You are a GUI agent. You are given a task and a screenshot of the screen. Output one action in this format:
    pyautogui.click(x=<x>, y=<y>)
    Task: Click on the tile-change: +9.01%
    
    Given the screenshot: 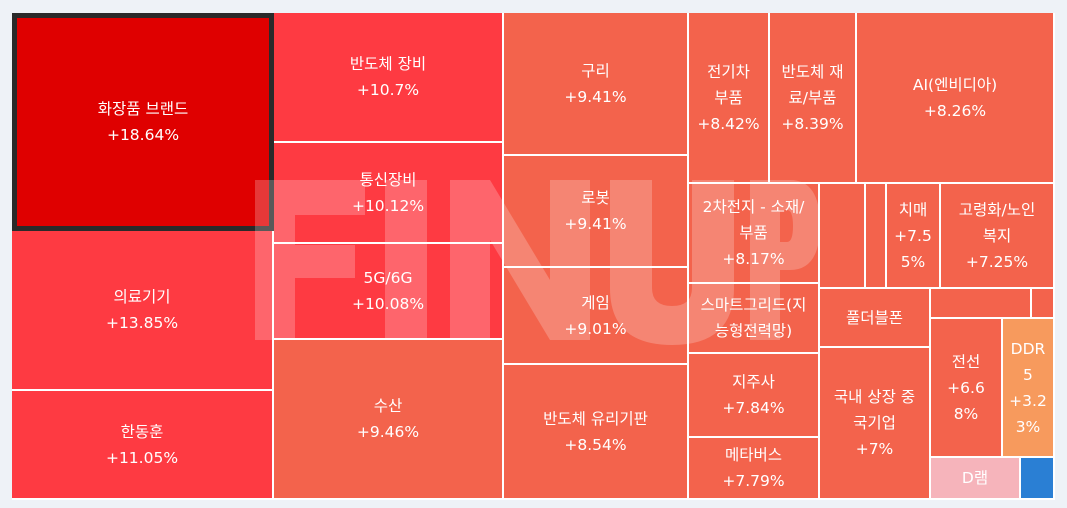 What is the action you would take?
    pyautogui.click(x=595, y=328)
    